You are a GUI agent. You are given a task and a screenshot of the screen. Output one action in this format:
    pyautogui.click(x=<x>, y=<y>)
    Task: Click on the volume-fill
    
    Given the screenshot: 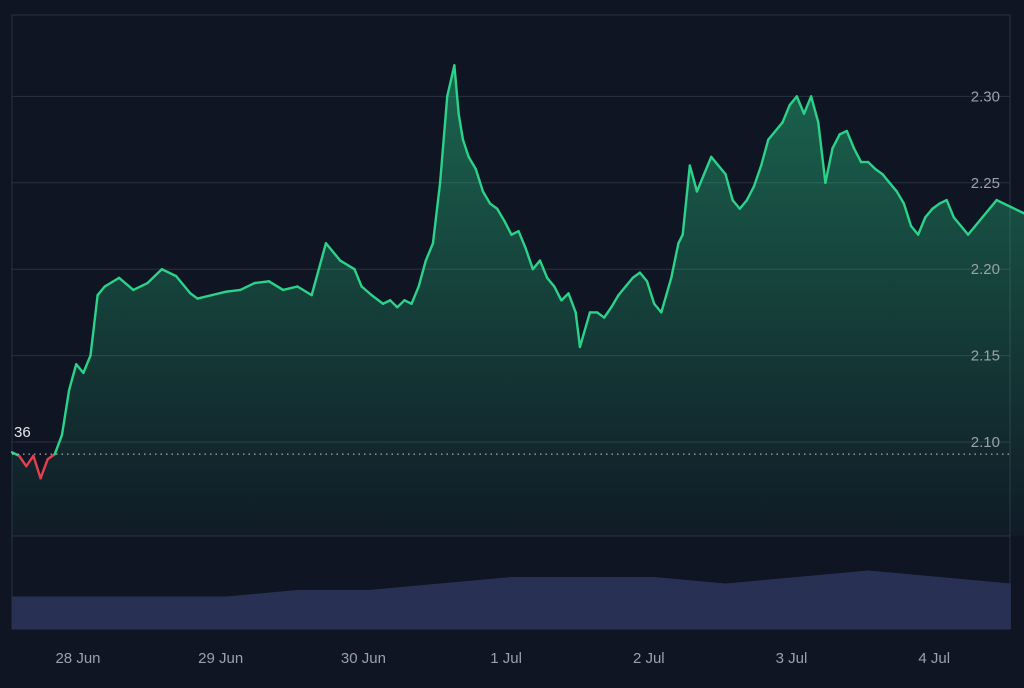 What is the action you would take?
    pyautogui.click(x=511, y=600)
    